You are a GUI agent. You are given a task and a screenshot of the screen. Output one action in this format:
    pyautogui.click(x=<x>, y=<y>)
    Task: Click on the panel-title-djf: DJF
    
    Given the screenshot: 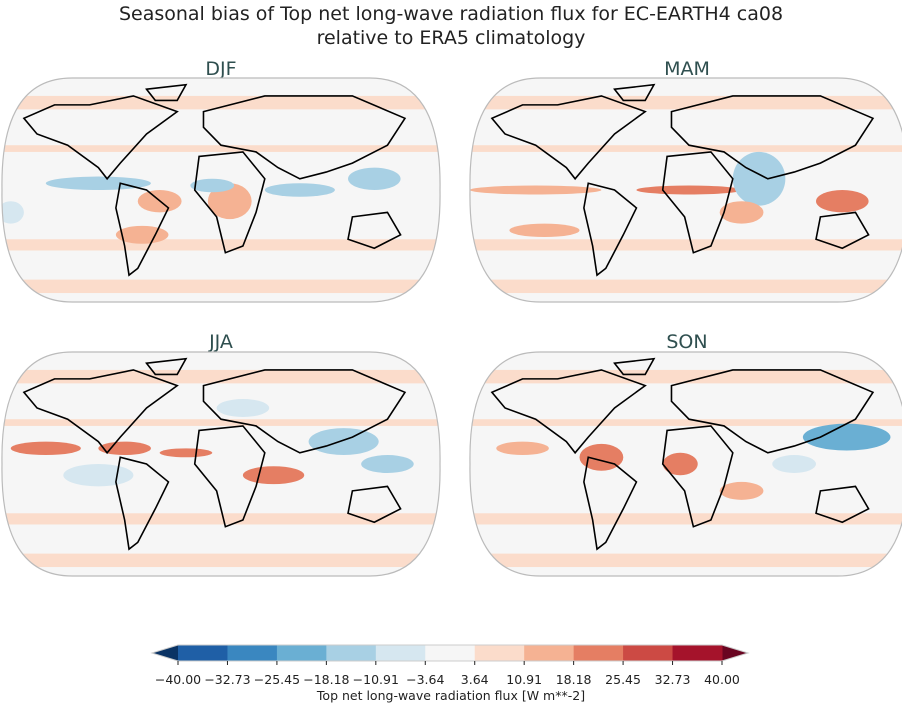 What is the action you would take?
    pyautogui.click(x=221, y=69)
    